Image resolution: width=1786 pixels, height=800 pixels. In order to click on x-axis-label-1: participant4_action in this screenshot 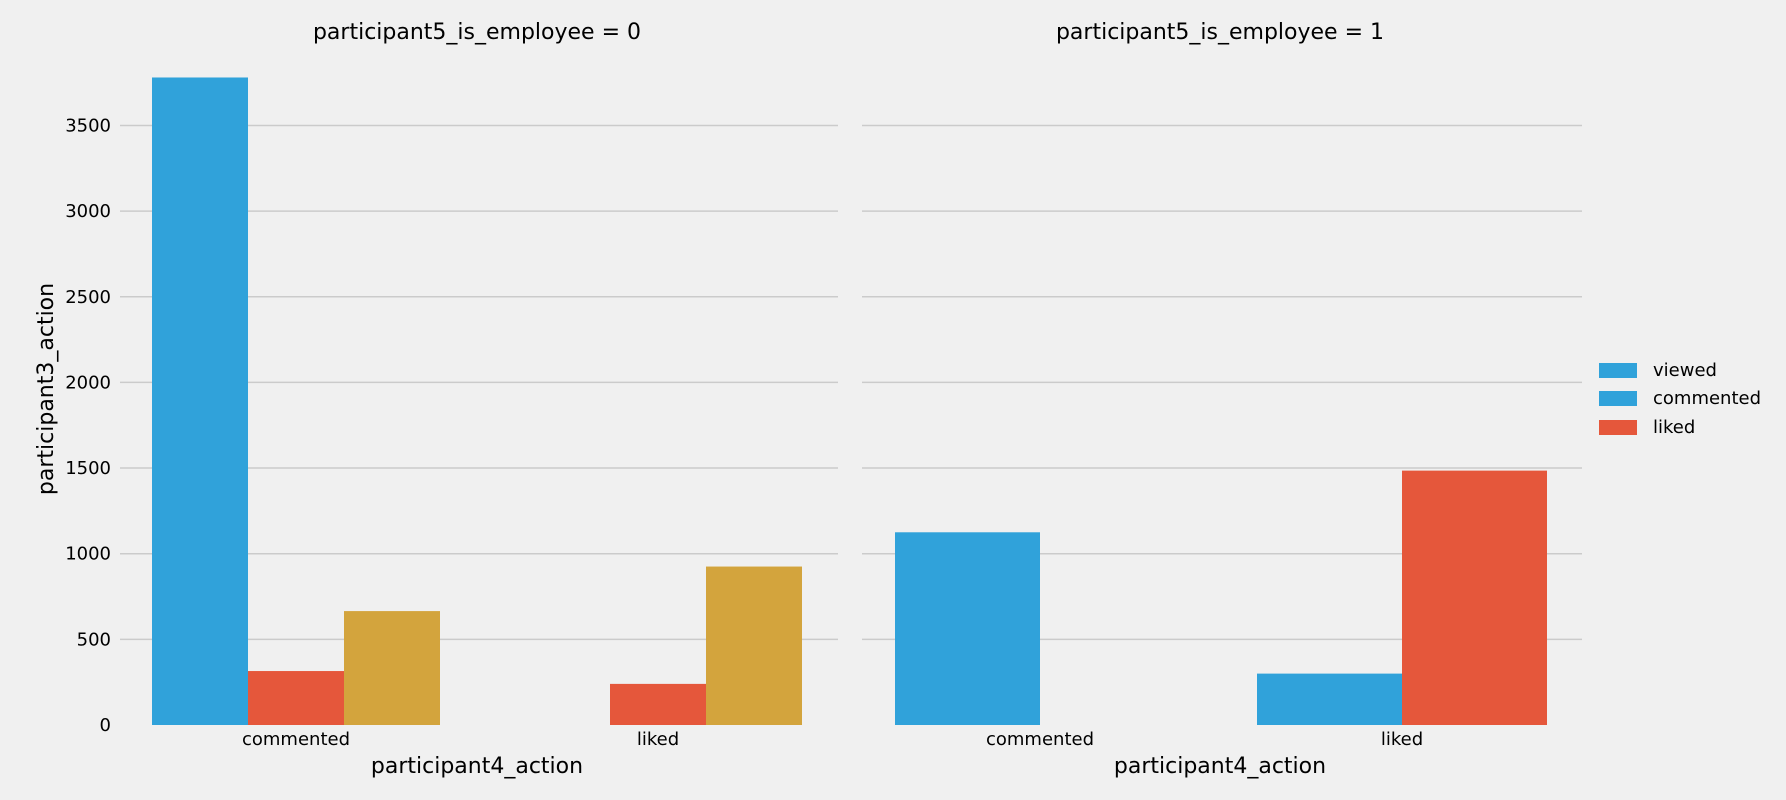, I will do `click(1220, 766)`.